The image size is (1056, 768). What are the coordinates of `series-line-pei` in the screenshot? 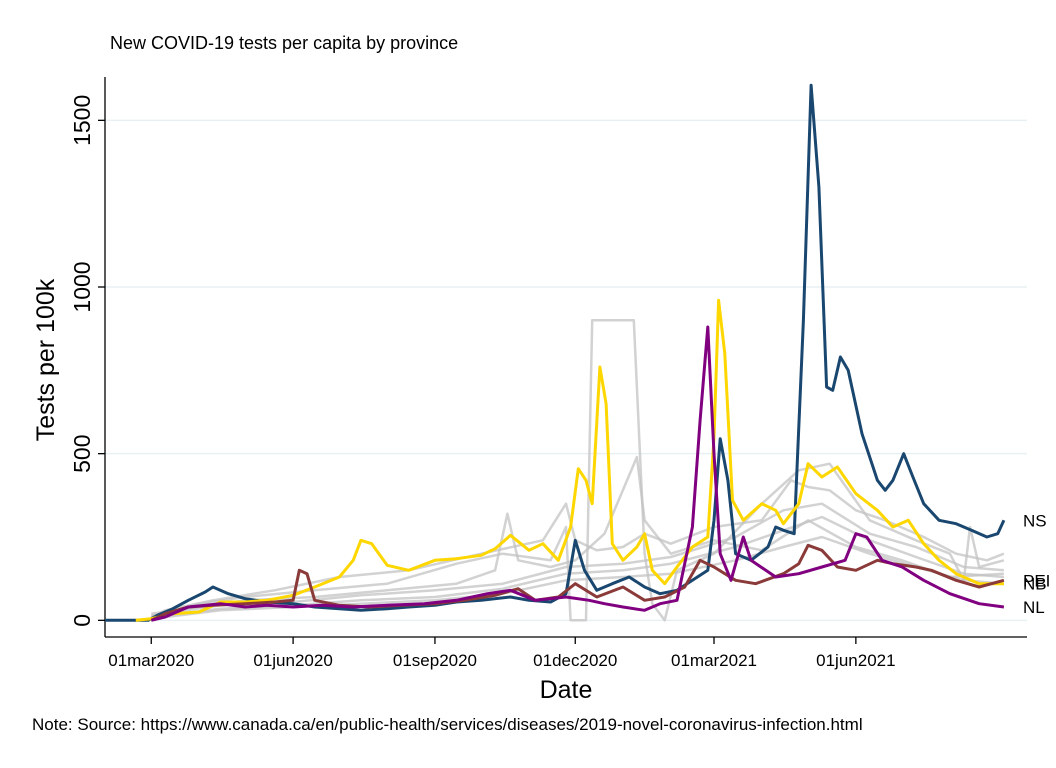 It's located at (577, 582).